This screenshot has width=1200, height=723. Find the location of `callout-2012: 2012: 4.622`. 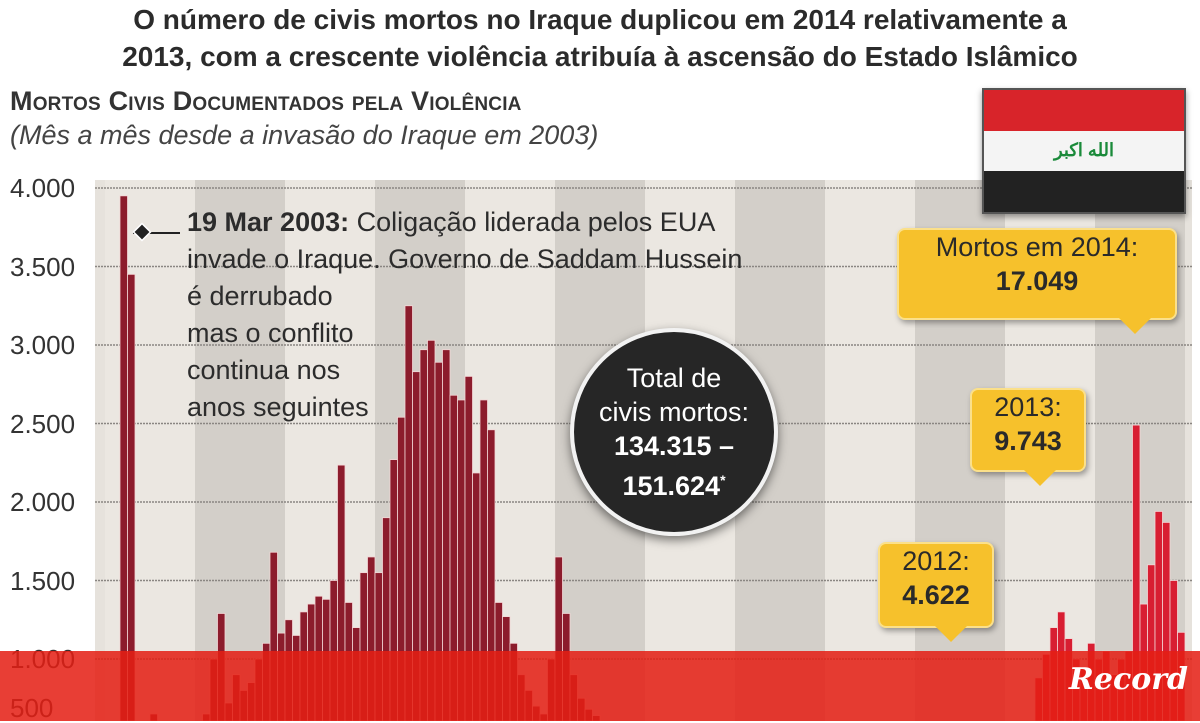

callout-2012: 2012: 4.622 is located at coordinates (936, 592).